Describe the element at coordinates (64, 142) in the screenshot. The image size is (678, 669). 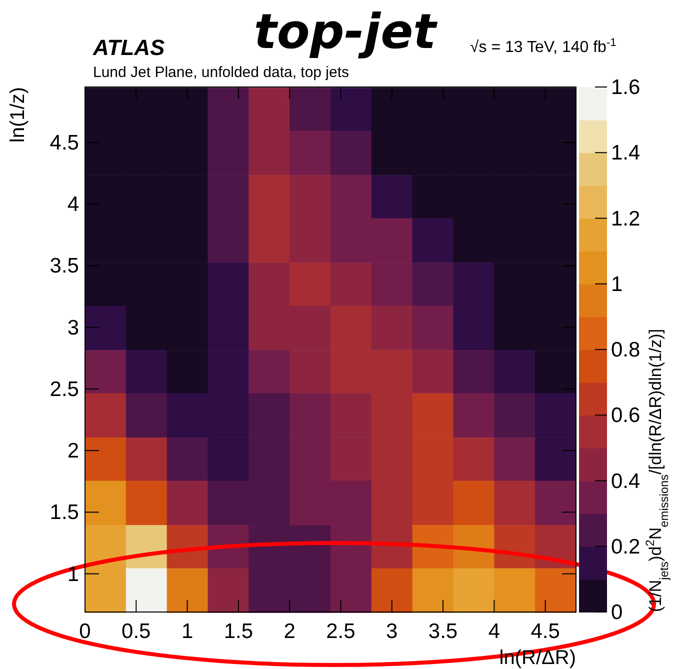
I see `y-tick-label: 4.5` at that location.